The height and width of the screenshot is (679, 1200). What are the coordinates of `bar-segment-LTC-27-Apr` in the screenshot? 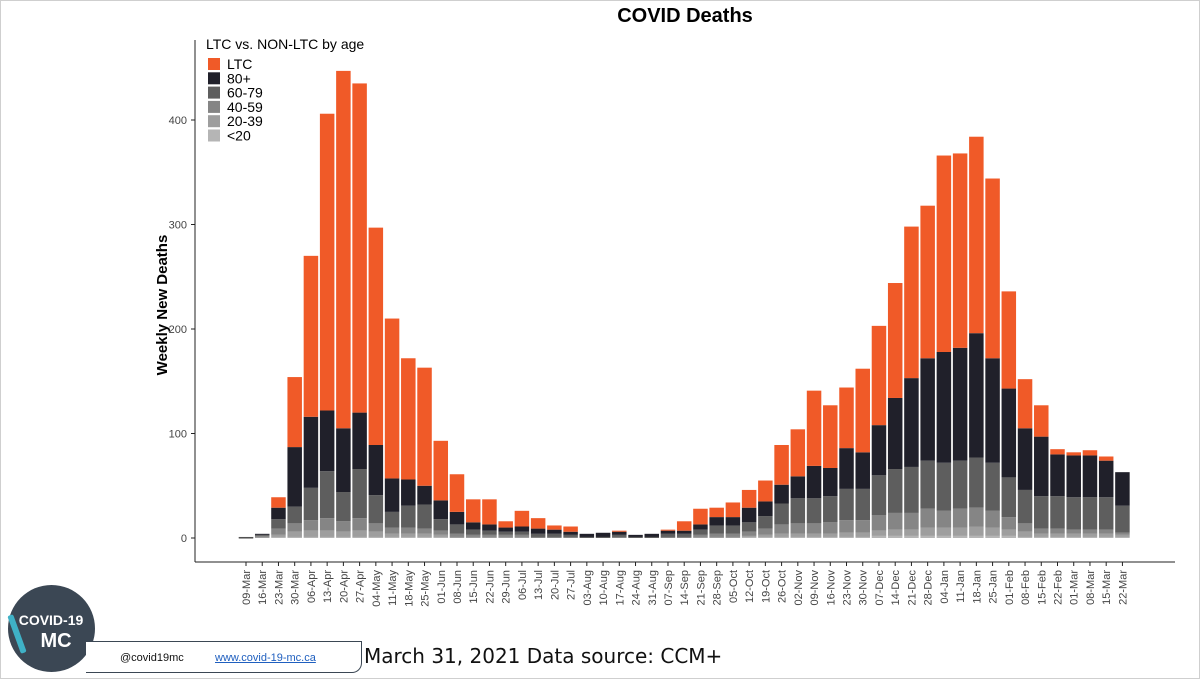 It's located at (359, 248).